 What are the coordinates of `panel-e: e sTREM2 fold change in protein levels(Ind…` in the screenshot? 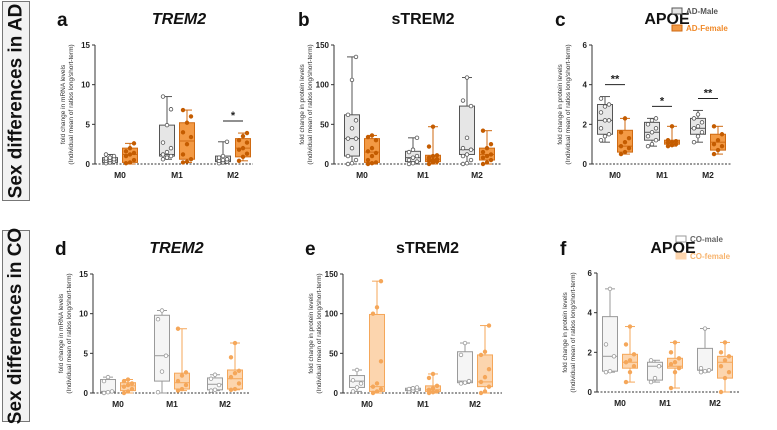 It's located at (403, 324).